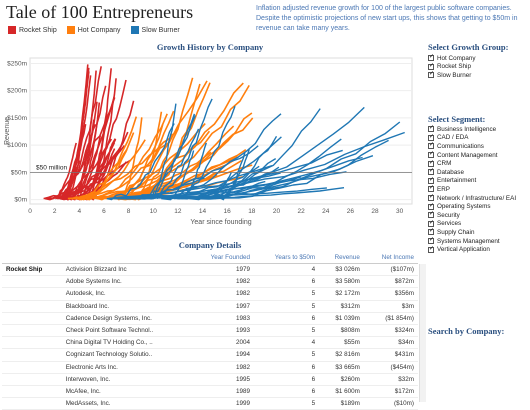 This screenshot has width=530, height=410. Describe the element at coordinates (341, 392) in the screenshot. I see `revenue-cell: $1 600m` at that location.